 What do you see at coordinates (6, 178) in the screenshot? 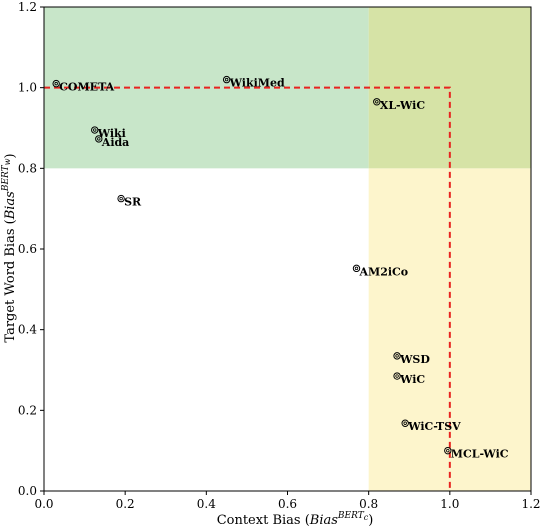
I see `y-axis-label-sup: BERT` at bounding box center [6, 178].